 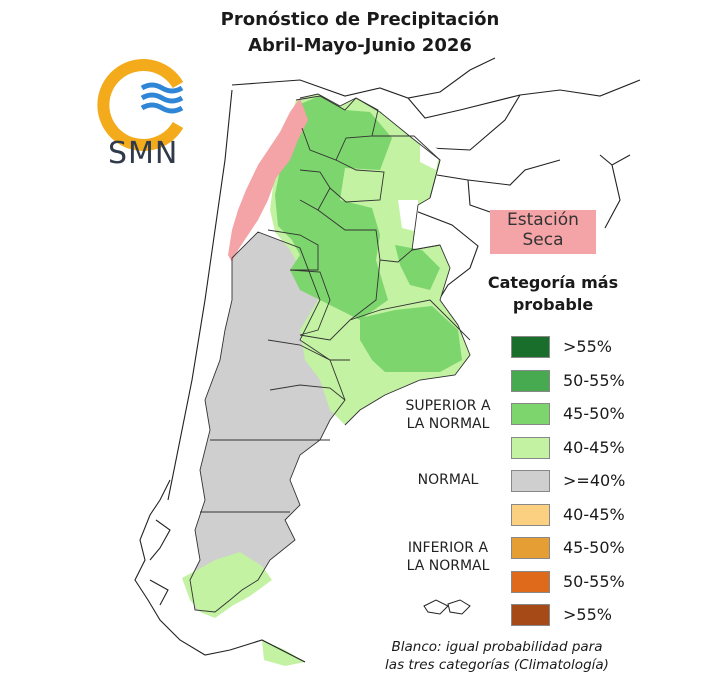 What do you see at coordinates (268, 180) in the screenshot?
I see `region-dry-season` at bounding box center [268, 180].